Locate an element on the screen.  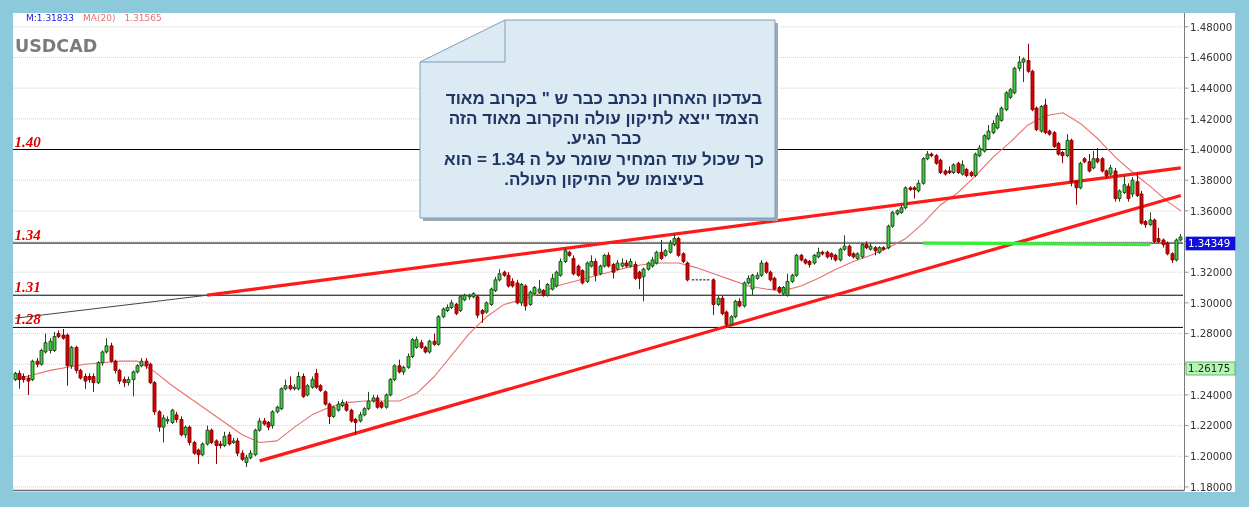
y-tick-label: 1.28000 is located at coordinates (1211, 334).